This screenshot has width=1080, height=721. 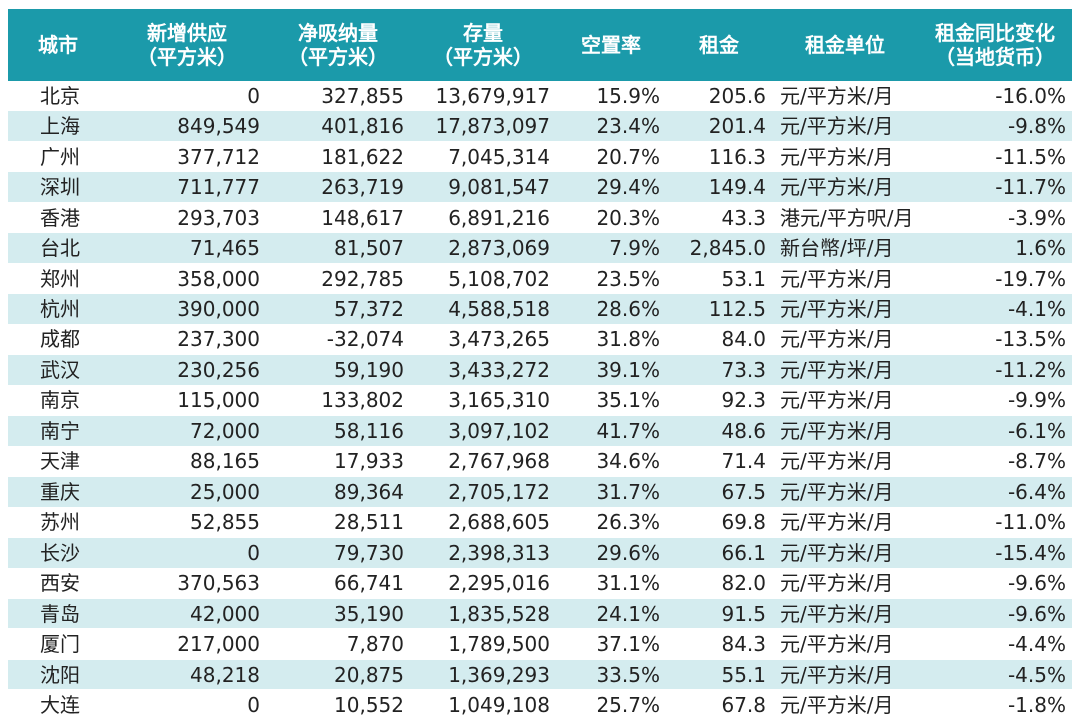 What do you see at coordinates (338, 553) in the screenshot?
I see `cell-net-absorption: 79,730` at bounding box center [338, 553].